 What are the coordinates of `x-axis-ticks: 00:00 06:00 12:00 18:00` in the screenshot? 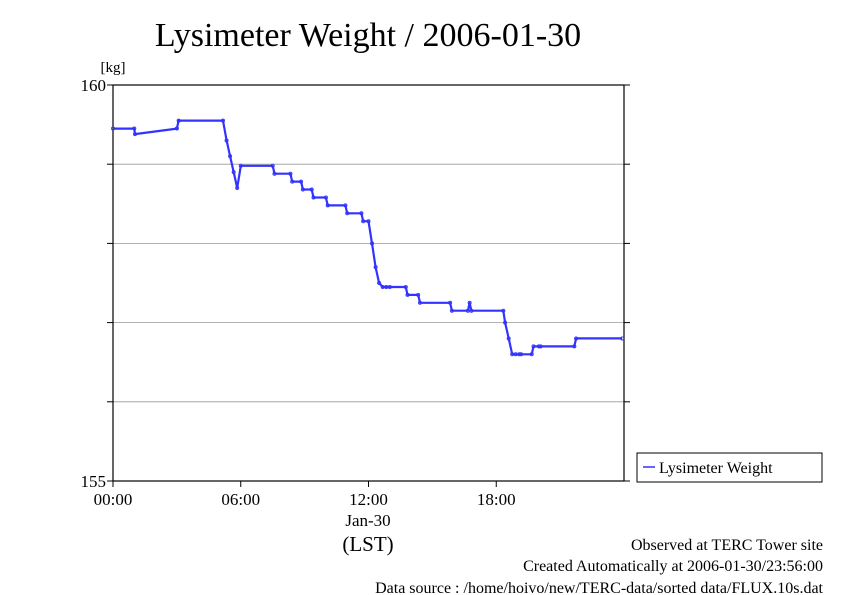 It's located at (305, 495).